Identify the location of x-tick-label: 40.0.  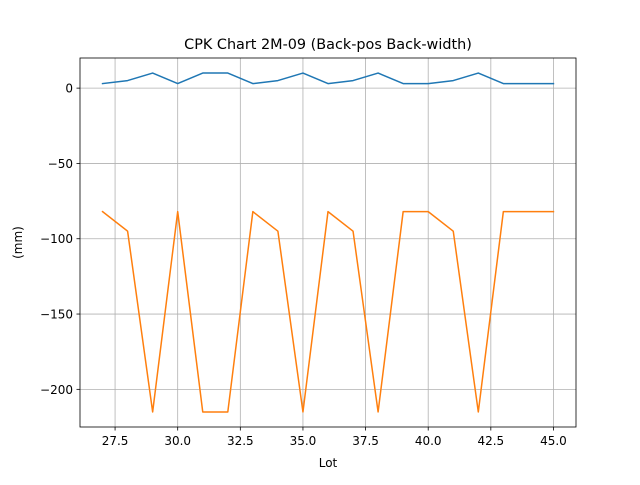
(428, 441).